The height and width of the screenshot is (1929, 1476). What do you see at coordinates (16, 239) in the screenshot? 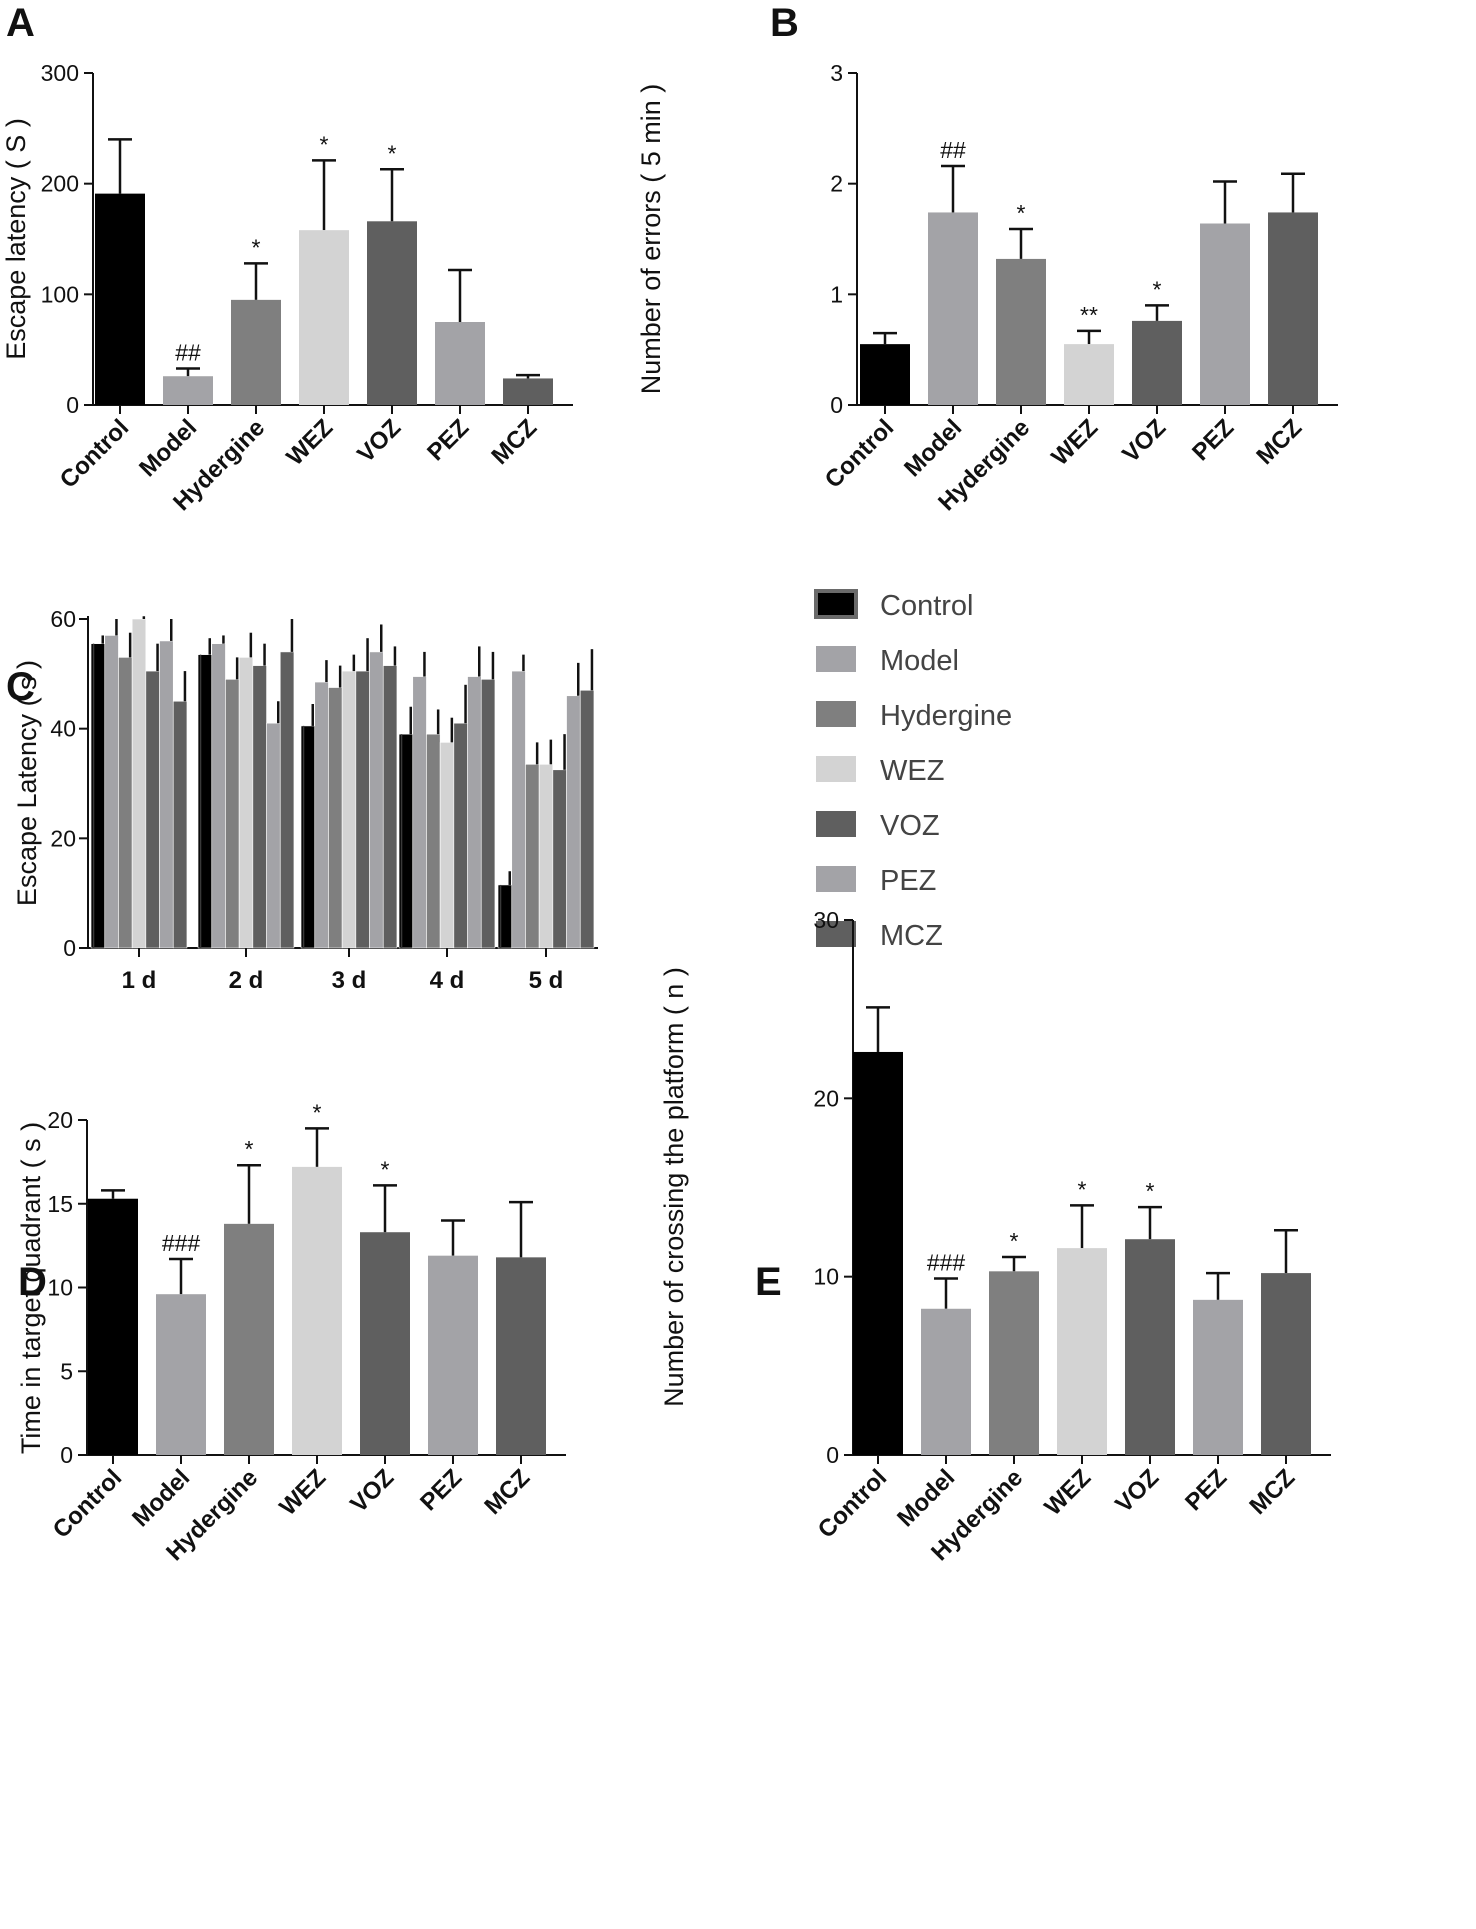
I see `panel-a-y-axis-label: Escape latency ( S )` at bounding box center [16, 239].